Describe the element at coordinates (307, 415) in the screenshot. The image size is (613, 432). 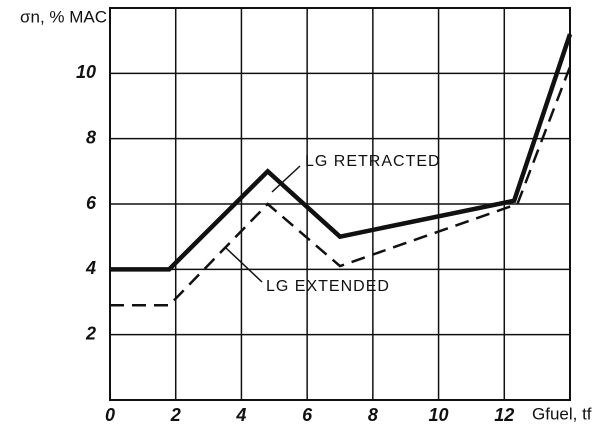
I see `x-tick-label: 6` at that location.